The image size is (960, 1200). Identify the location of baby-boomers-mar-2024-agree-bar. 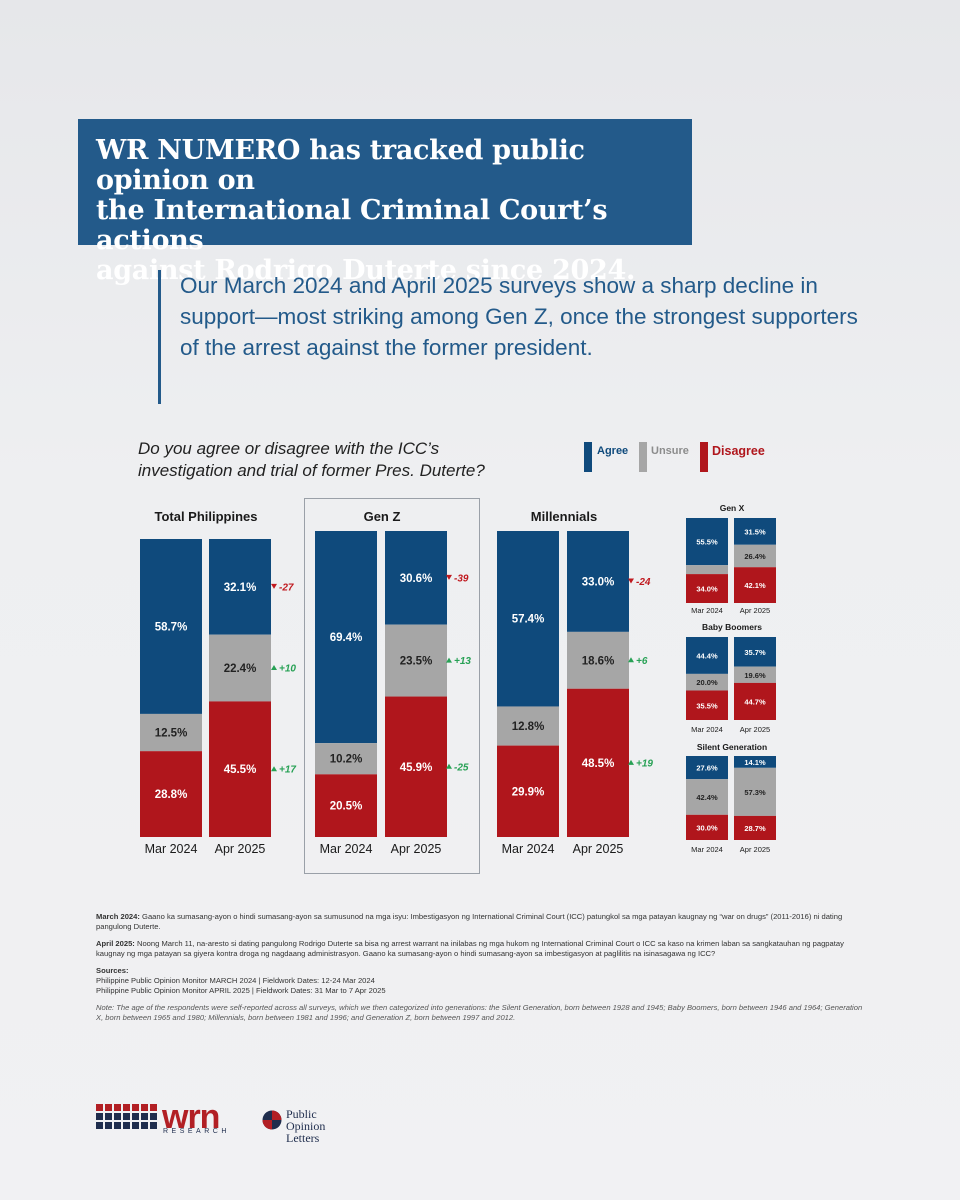
(707, 655).